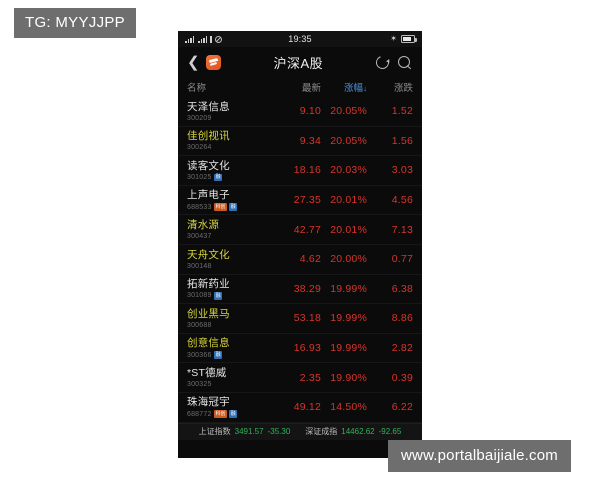 Image resolution: width=600 pixels, height=480 pixels. I want to click on stock-code-row: 300148, so click(231, 266).